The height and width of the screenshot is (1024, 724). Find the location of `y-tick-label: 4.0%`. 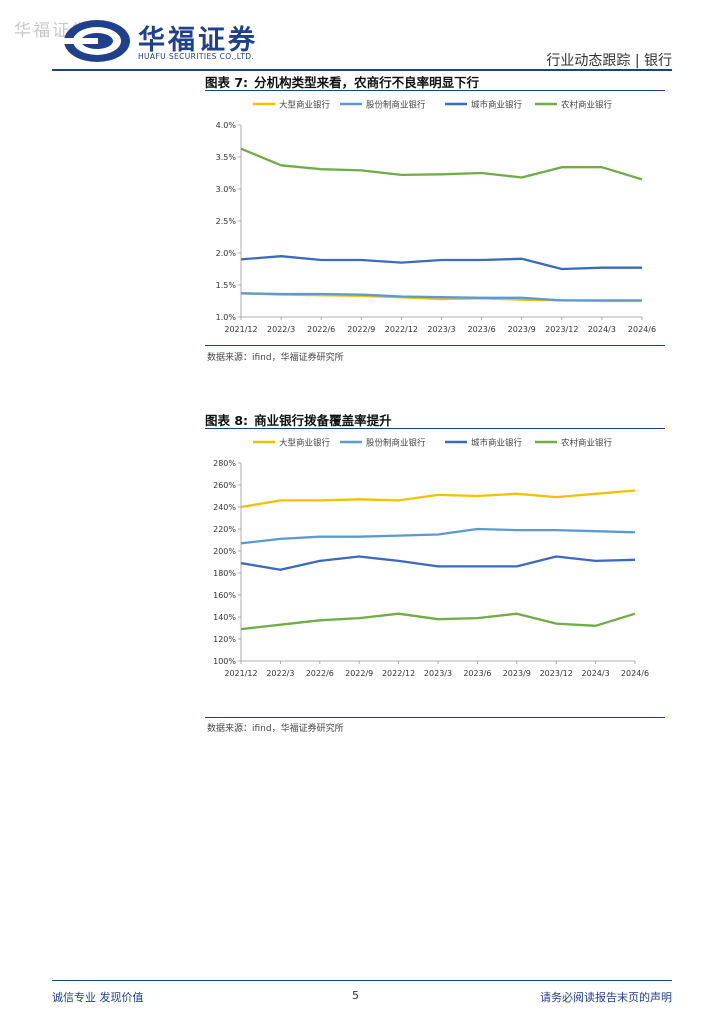

y-tick-label: 4.0% is located at coordinates (226, 125).